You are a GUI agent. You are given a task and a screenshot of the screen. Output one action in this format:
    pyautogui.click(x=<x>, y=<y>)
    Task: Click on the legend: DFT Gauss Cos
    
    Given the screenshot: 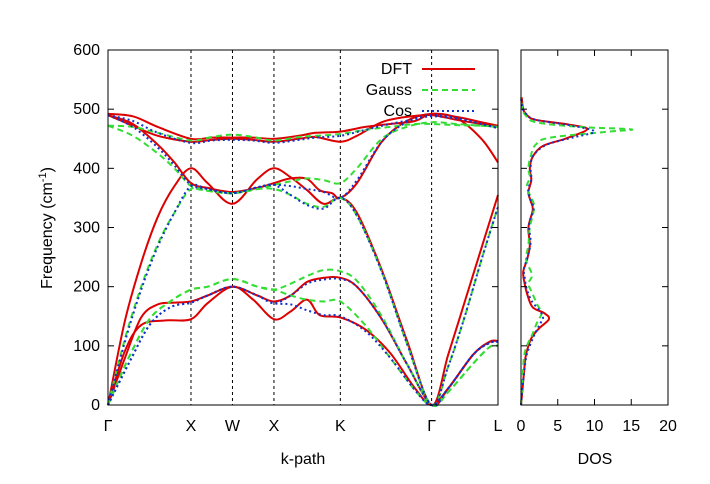 What is the action you would take?
    pyautogui.click(x=420, y=90)
    